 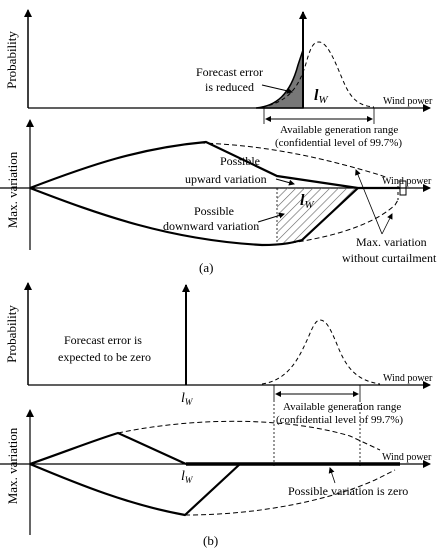 What do you see at coordinates (104, 357) in the screenshot?
I see `zero-error-annotation-line2: expected to be zero` at bounding box center [104, 357].